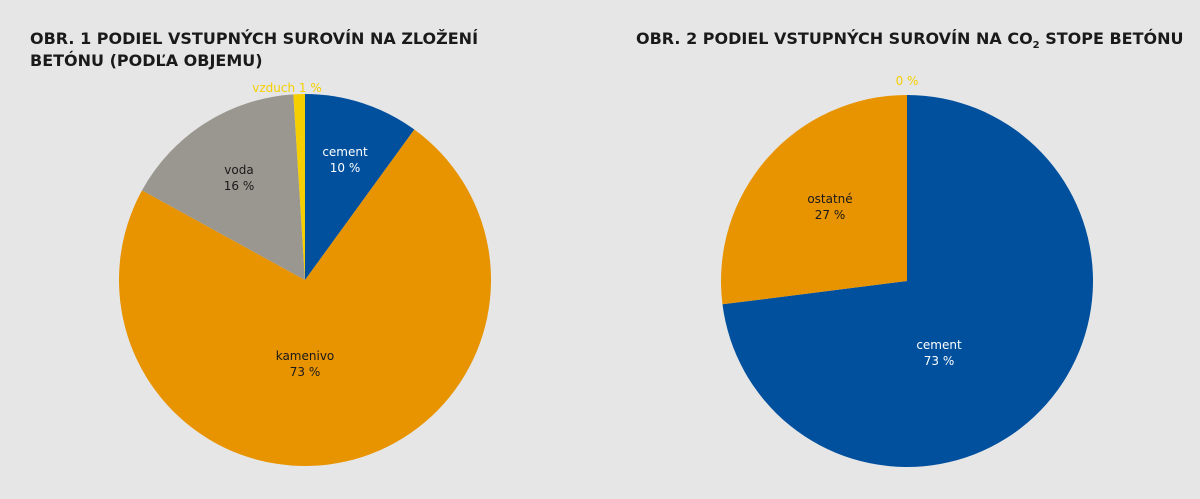  What do you see at coordinates (305, 372) in the screenshot?
I see `chart1-label-value: 73 %` at bounding box center [305, 372].